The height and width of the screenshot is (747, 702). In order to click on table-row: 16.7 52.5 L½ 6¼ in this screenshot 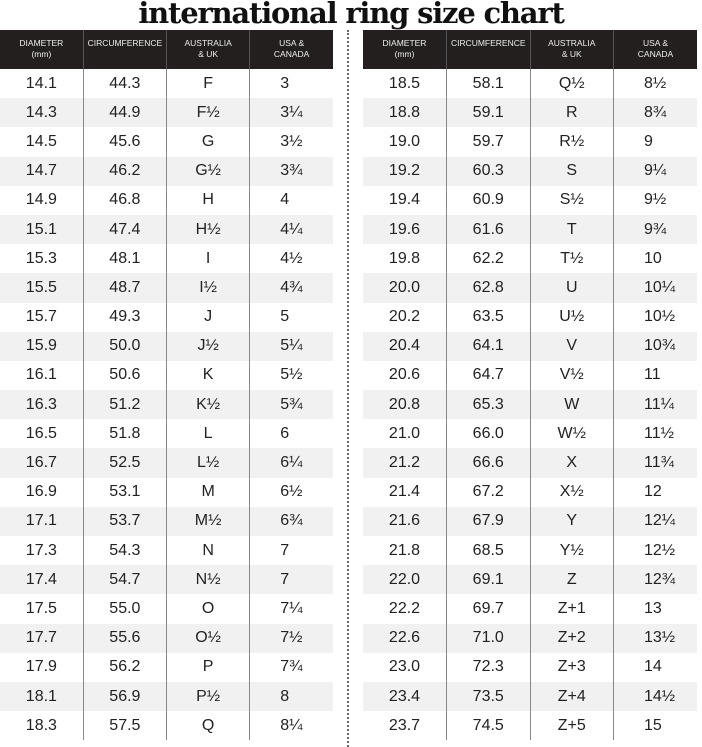, I will do `click(166, 463)`.